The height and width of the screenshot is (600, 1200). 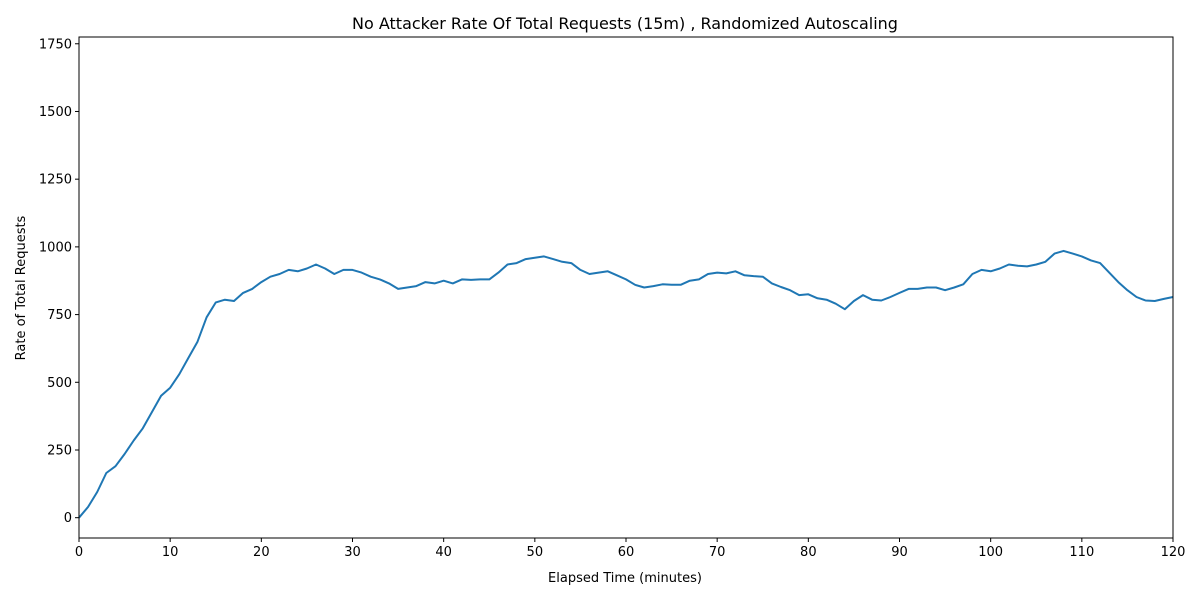 What do you see at coordinates (261, 552) in the screenshot?
I see `x-tick-label: 20` at bounding box center [261, 552].